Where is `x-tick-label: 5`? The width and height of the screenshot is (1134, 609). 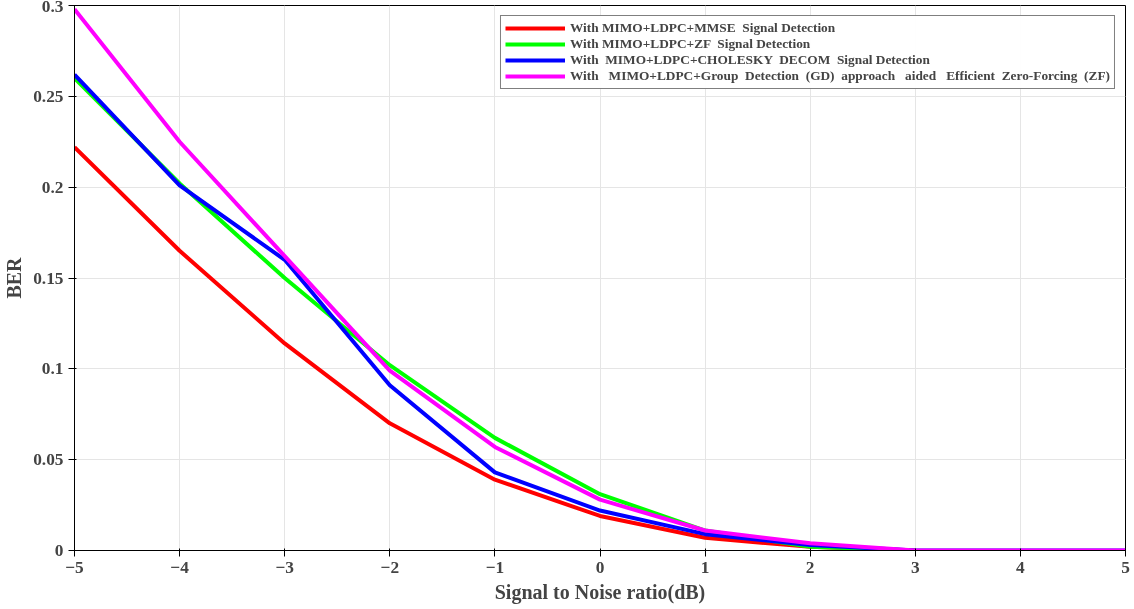
x-tick-label: 5 is located at coordinates (1126, 567).